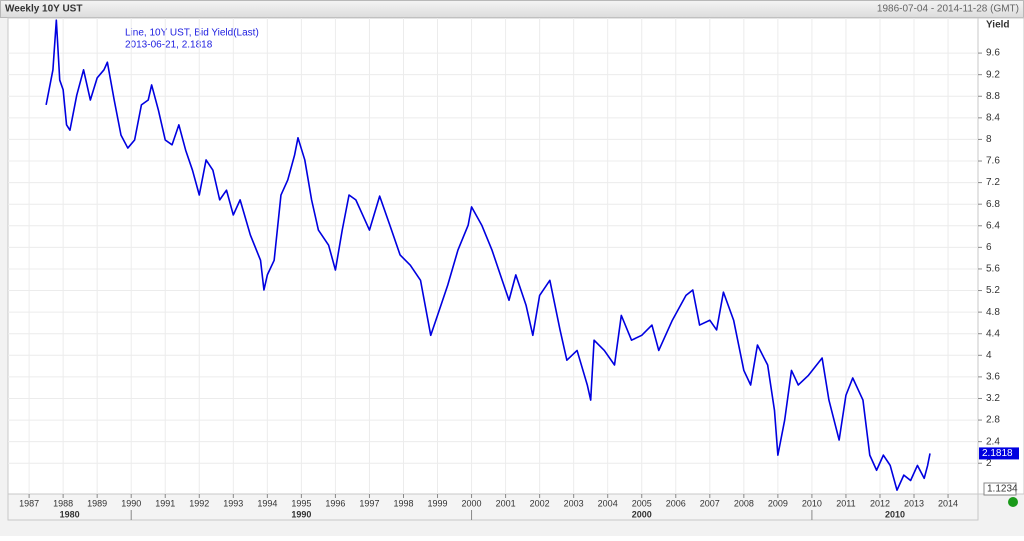 The image size is (1024, 541). What do you see at coordinates (845, 503) in the screenshot?
I see `x-tick-label: 2011` at bounding box center [845, 503].